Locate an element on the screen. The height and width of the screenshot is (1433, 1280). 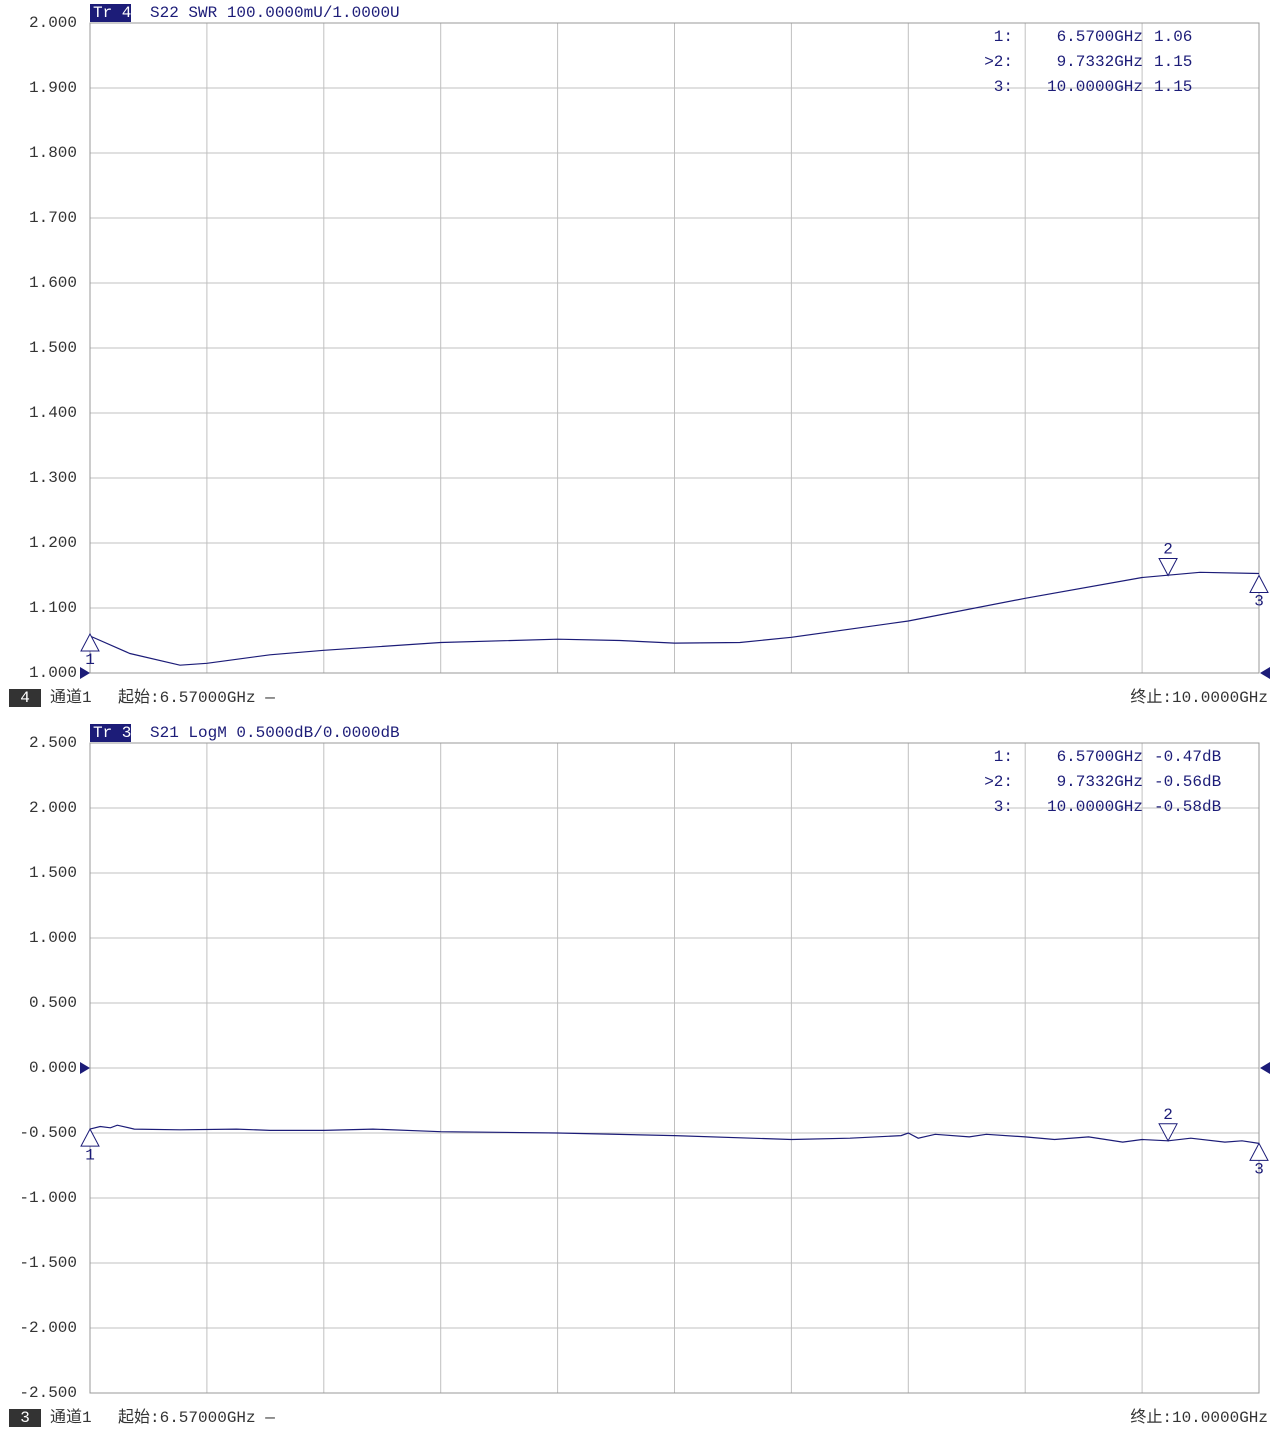
trace-num: 3 is located at coordinates (25, 1418).